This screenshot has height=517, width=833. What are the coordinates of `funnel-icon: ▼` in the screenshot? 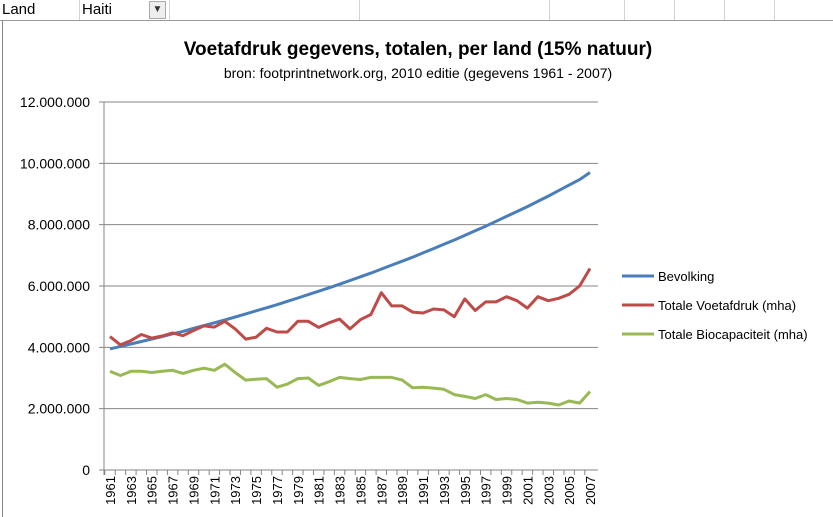 It's located at (157, 10).